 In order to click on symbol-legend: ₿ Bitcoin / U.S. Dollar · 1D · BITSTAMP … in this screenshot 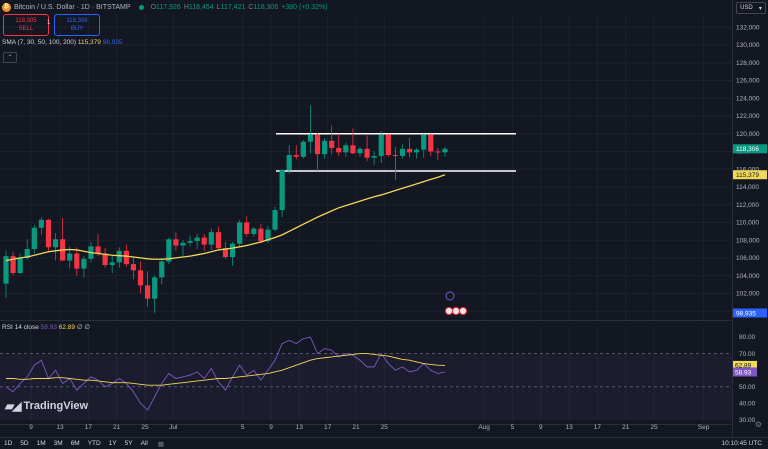, I will do `click(164, 7)`.